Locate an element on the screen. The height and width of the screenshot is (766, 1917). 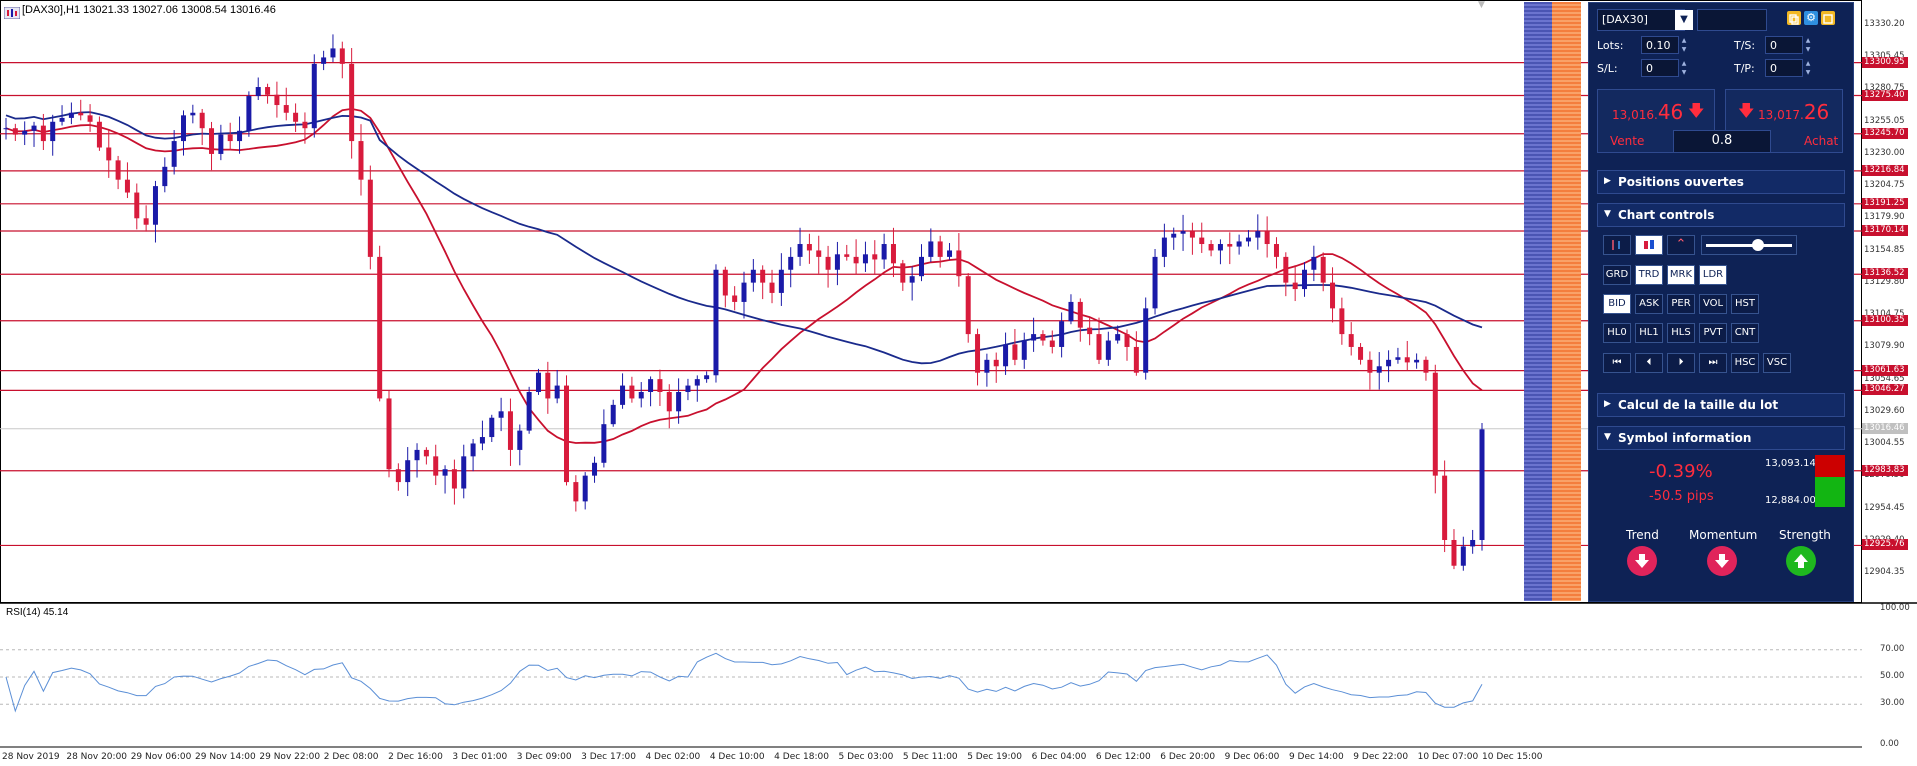
mrk-toggle-button: MRK is located at coordinates (1681, 275).